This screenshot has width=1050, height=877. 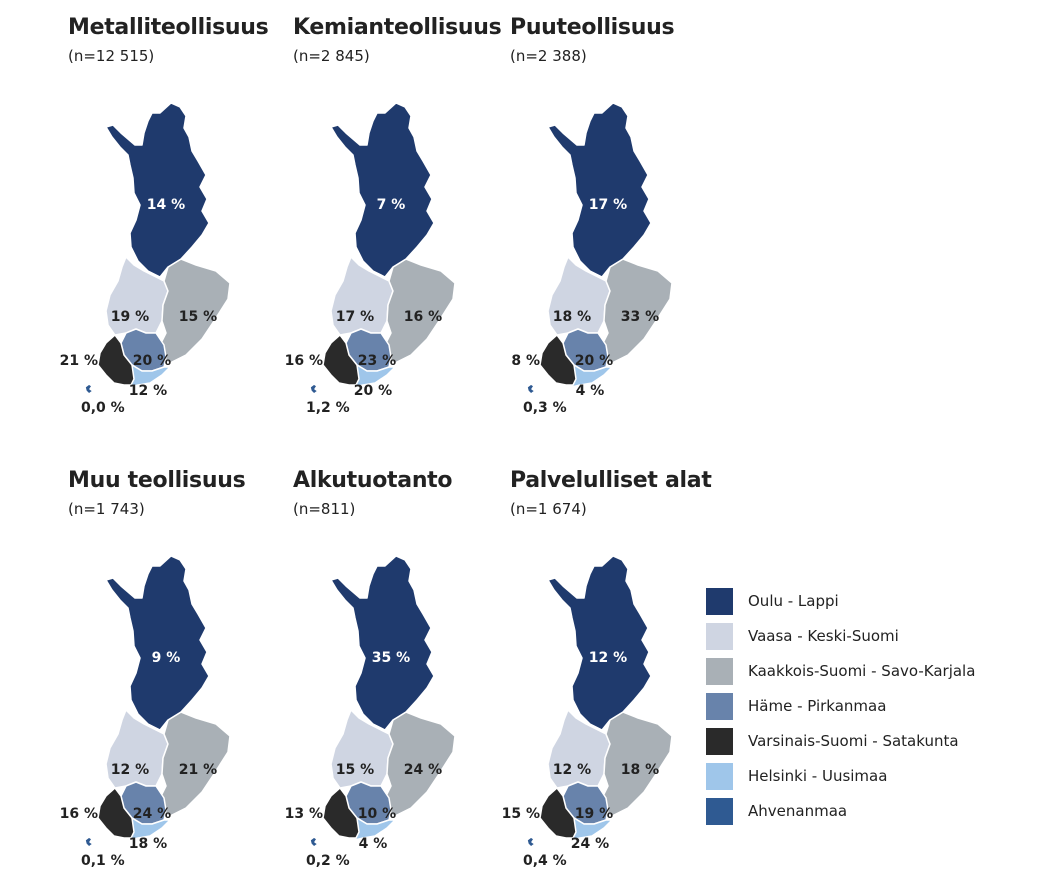 I want to click on value-label-kaakkois-suomi-savo-karjala: 24 %, so click(x=423, y=770).